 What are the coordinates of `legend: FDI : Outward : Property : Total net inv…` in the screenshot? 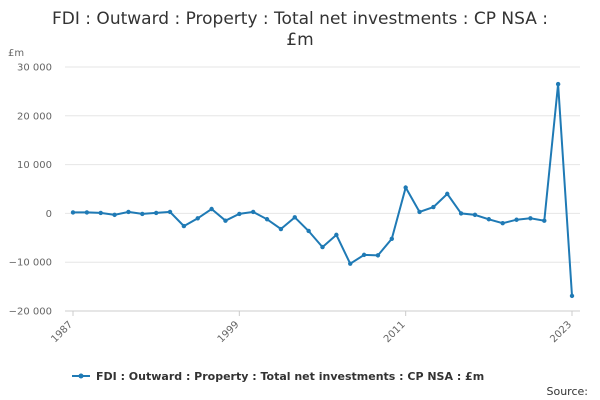 It's located at (278, 376).